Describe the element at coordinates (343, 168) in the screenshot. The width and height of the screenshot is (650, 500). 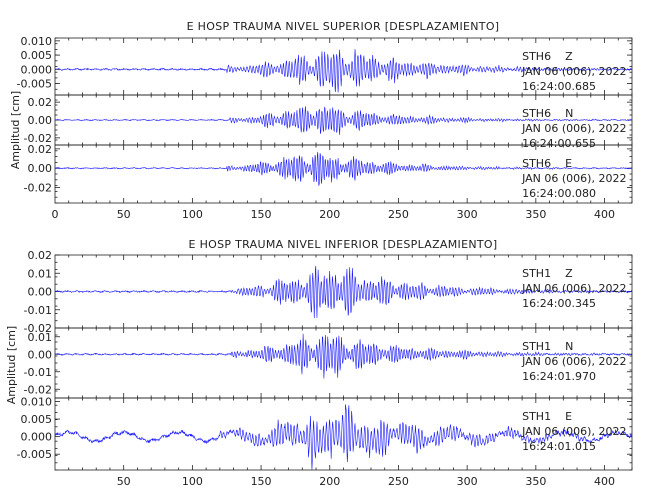
I see `trace-sth6-e` at that location.